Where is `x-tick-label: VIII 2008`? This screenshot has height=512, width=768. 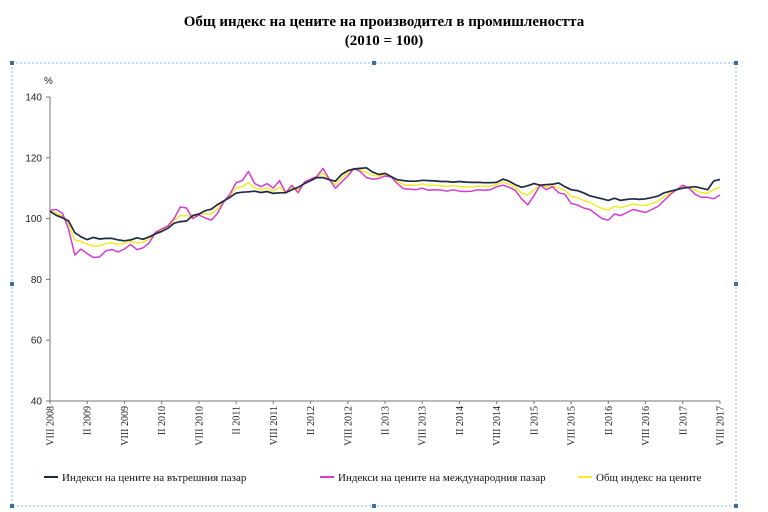
x-tick-label: VIII 2008 is located at coordinates (51, 426).